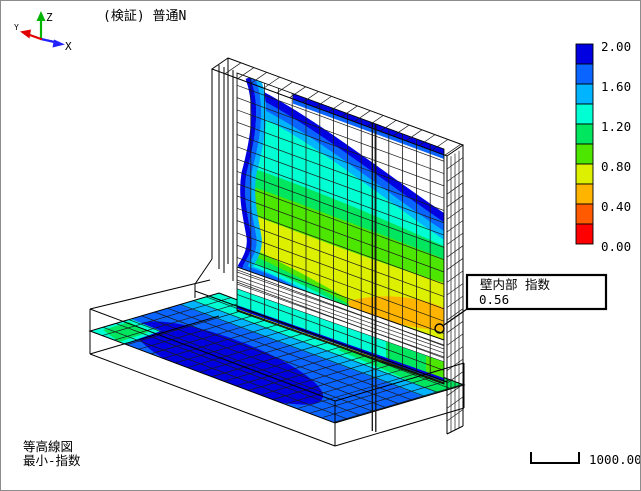  I want to click on x-axis-label: X, so click(68, 46).